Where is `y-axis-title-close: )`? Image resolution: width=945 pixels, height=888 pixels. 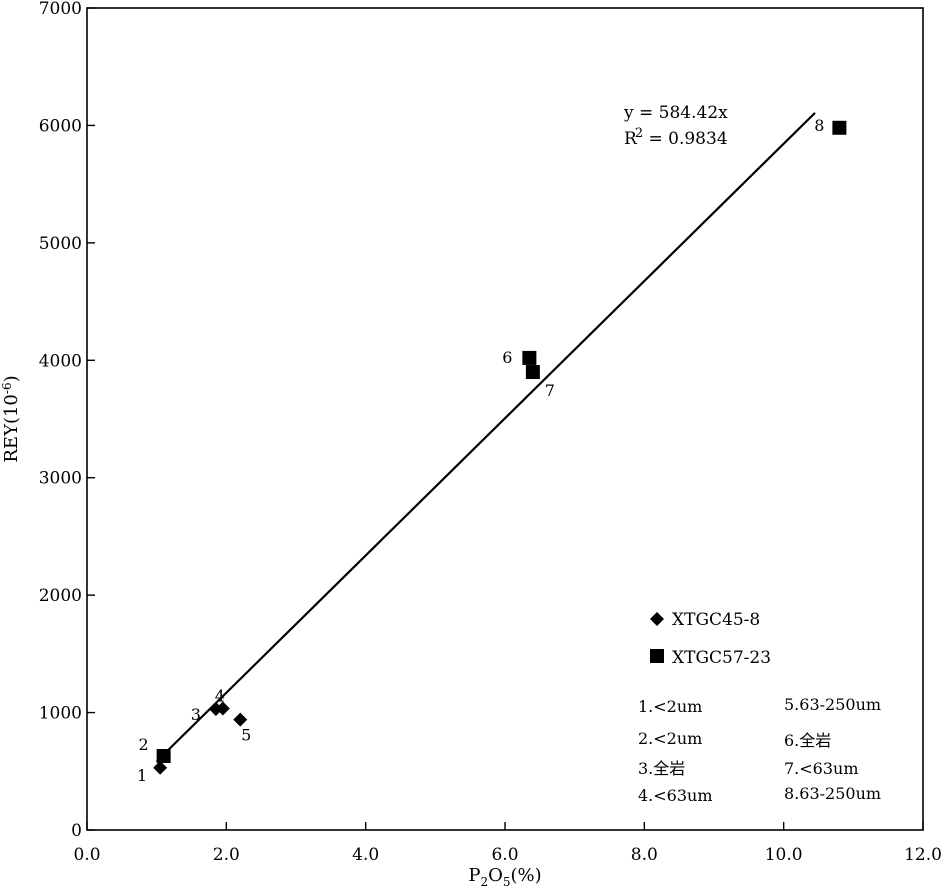
y-axis-title-close: ) is located at coordinates (11, 378).